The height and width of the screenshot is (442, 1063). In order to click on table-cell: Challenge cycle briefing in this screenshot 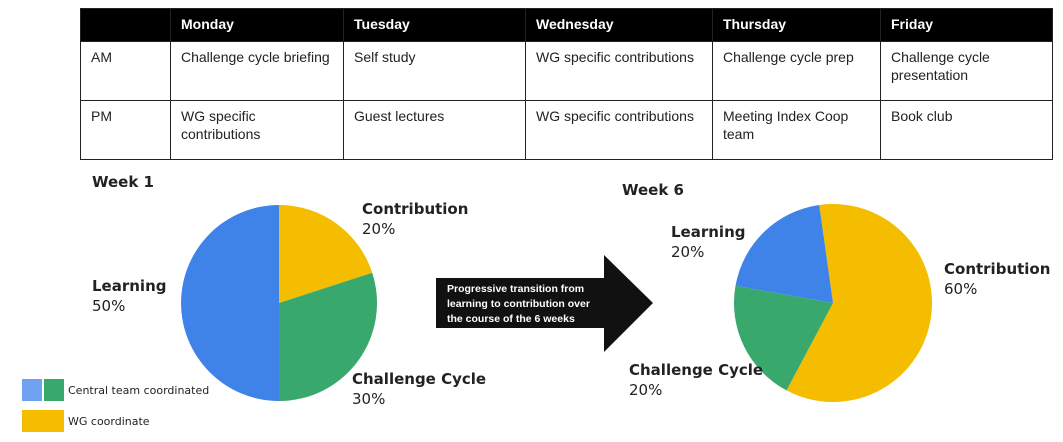, I will do `click(257, 71)`.